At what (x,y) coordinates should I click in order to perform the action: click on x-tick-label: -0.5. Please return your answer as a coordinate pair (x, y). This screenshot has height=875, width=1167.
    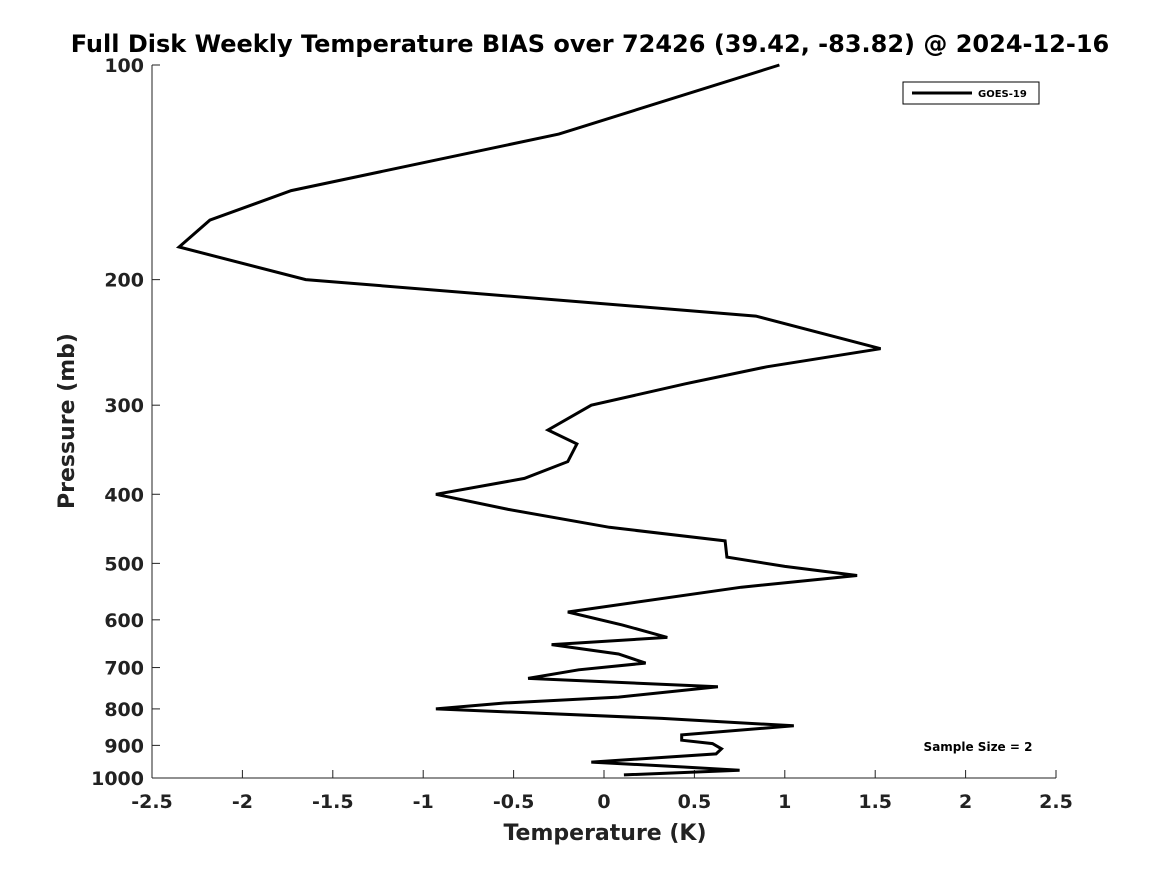
    Looking at the image, I should click on (514, 802).